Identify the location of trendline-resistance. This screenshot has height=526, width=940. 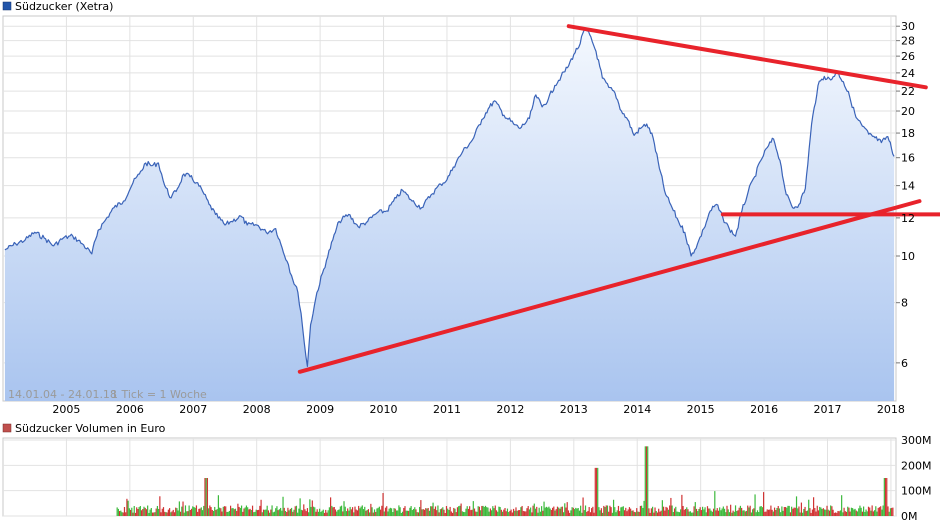
(747, 57).